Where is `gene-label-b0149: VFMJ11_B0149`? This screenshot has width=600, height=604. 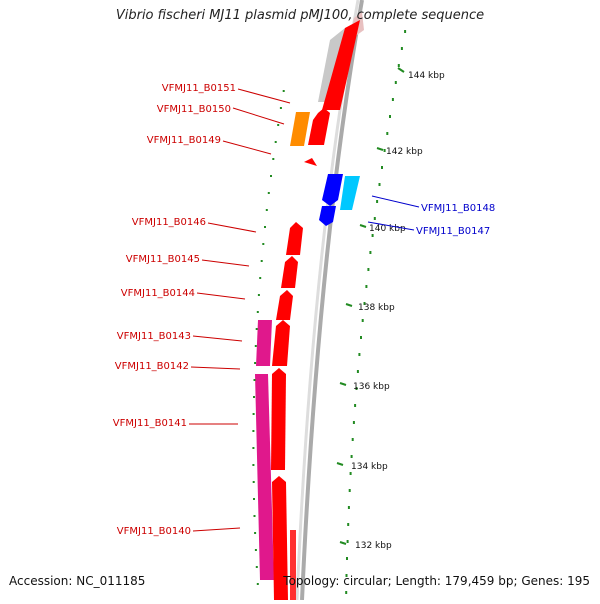
gene-label-b0149: VFMJ11_B0149 is located at coordinates (184, 140).